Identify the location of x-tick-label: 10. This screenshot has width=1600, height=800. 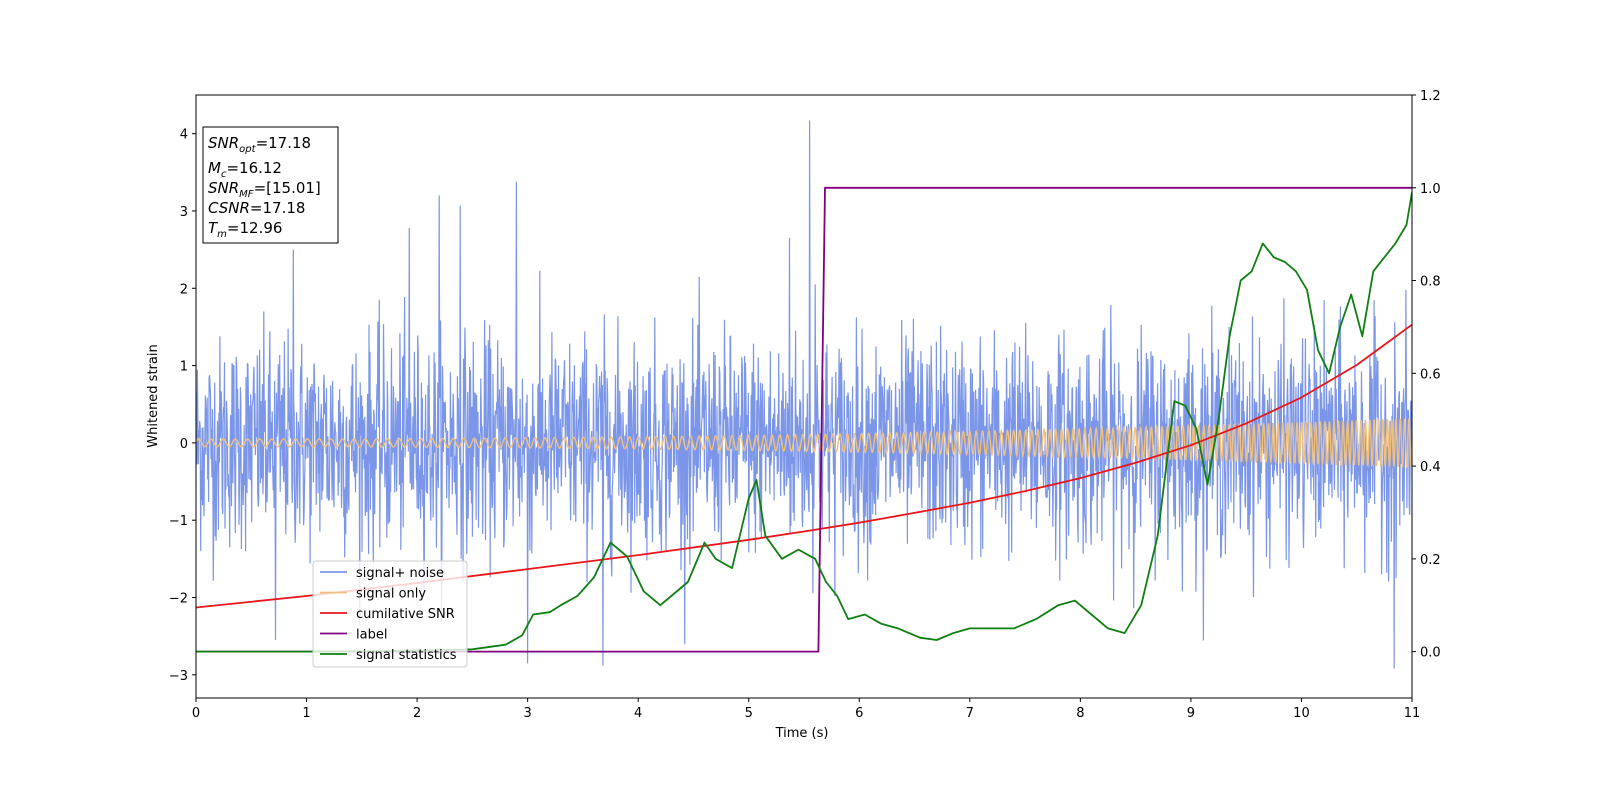
(1301, 713).